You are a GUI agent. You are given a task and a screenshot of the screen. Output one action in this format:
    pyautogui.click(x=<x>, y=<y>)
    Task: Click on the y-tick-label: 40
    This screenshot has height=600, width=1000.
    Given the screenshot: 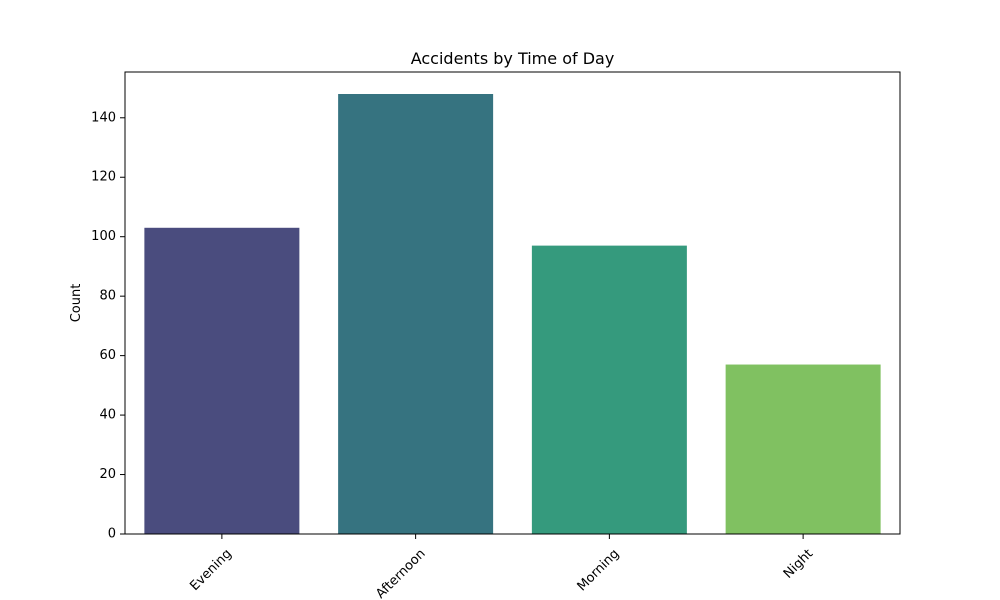 What is the action you would take?
    pyautogui.click(x=107, y=415)
    